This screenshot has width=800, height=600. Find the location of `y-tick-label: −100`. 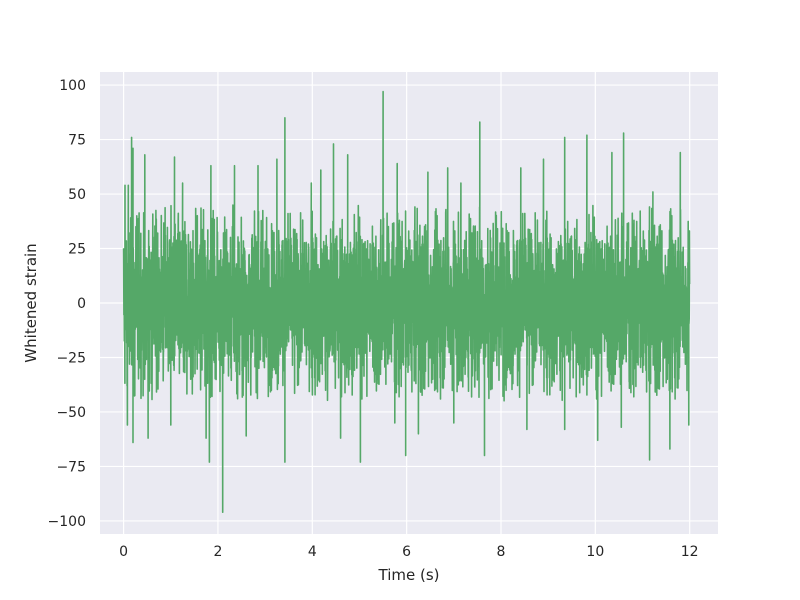

y-tick-label: −100 is located at coordinates (67, 522).